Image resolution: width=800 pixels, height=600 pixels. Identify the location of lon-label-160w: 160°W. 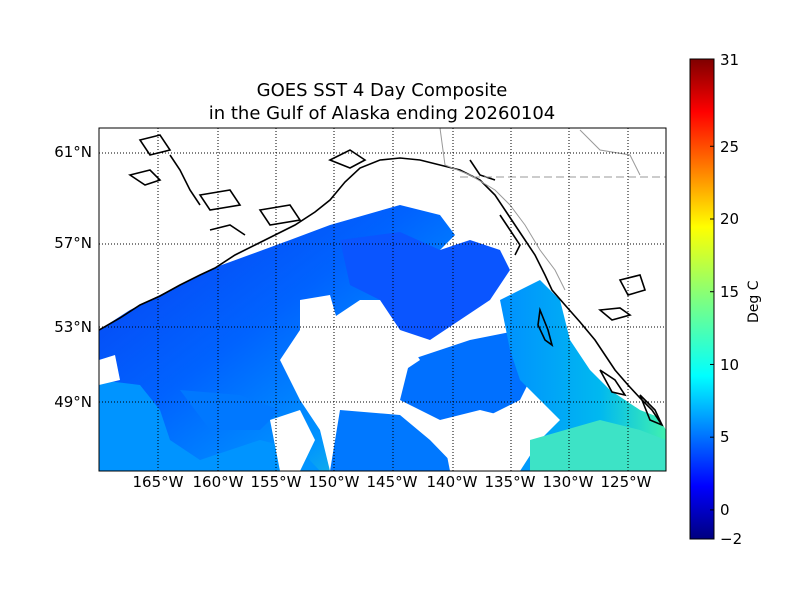
(218, 482).